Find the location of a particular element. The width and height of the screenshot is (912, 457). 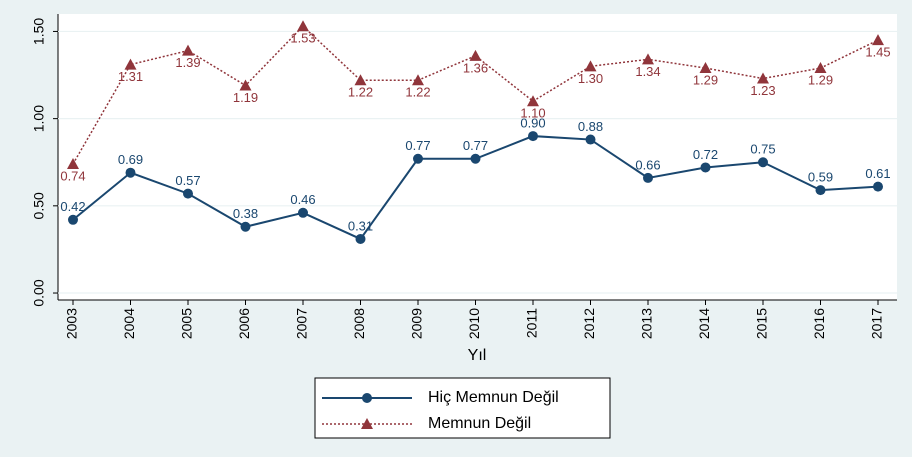

x-tick-label: 2015 is located at coordinates (762, 323).